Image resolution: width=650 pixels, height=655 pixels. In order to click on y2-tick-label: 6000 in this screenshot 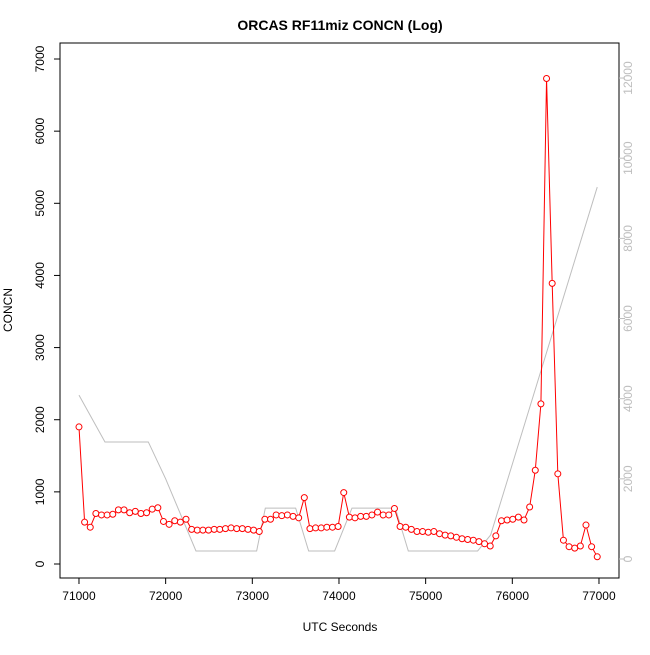, I will do `click(628, 318)`.